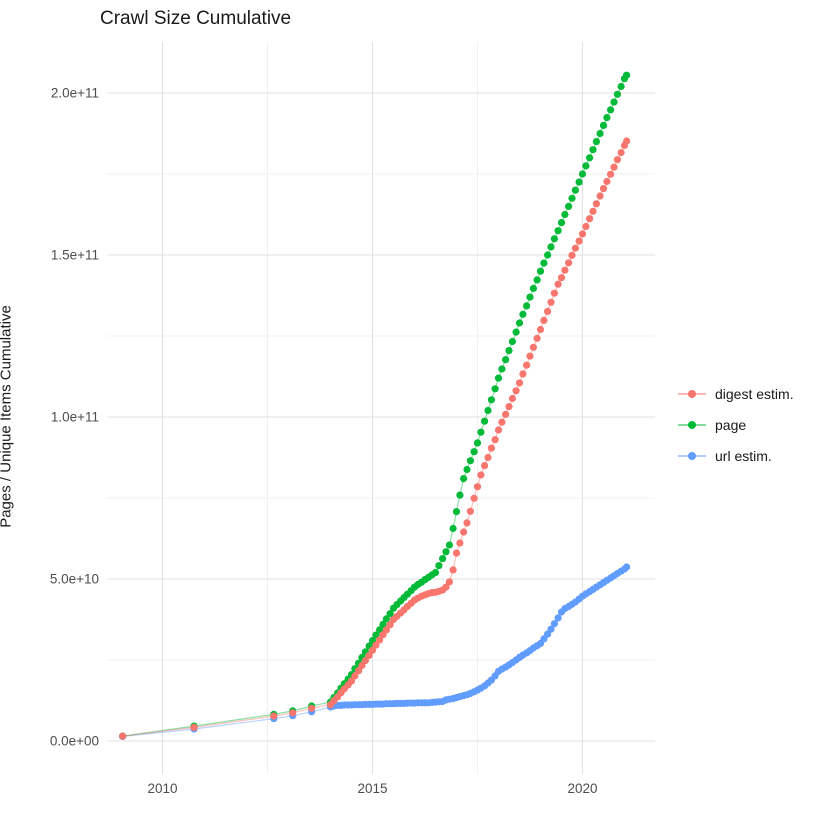  I want to click on legend-label: digest estim., so click(754, 393).